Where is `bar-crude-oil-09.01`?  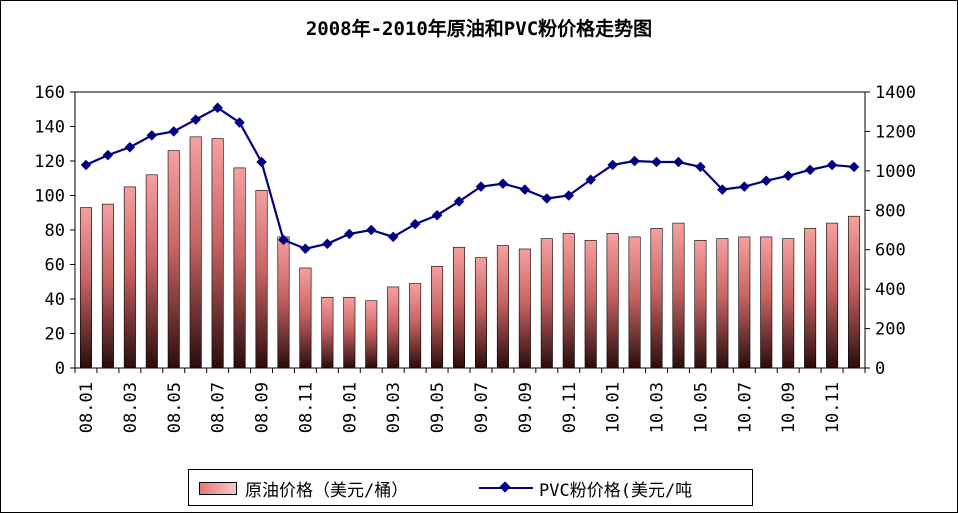
bar-crude-oil-09.01 is located at coordinates (349, 332).